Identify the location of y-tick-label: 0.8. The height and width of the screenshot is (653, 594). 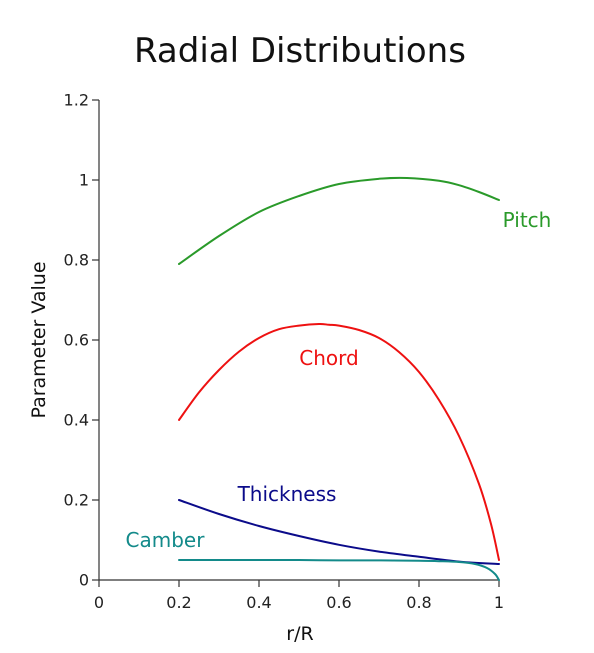
(76, 260).